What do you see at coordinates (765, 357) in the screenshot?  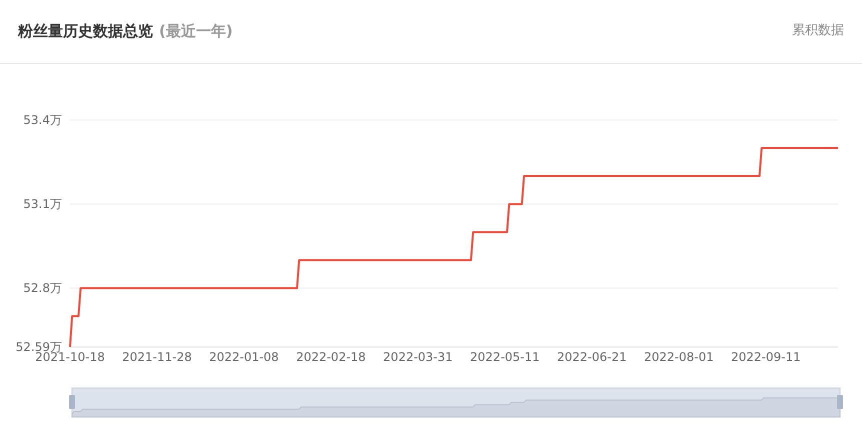 I see `x-tick-label: 2022-09-11` at bounding box center [765, 357].